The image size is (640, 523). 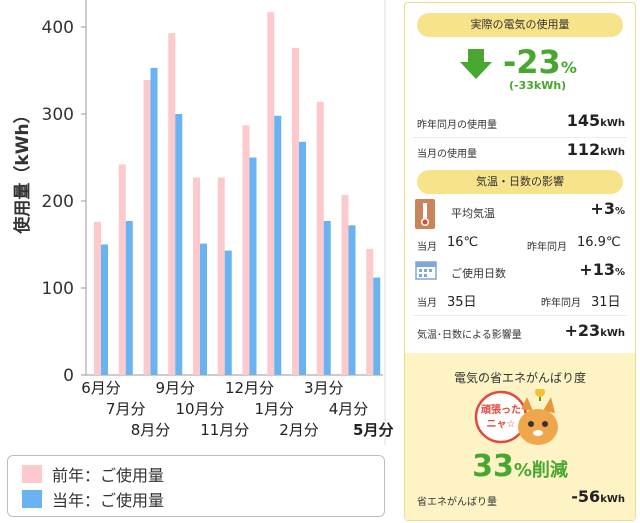 I want to click on impact-label: 気温･日数による影響量, so click(x=469, y=335).